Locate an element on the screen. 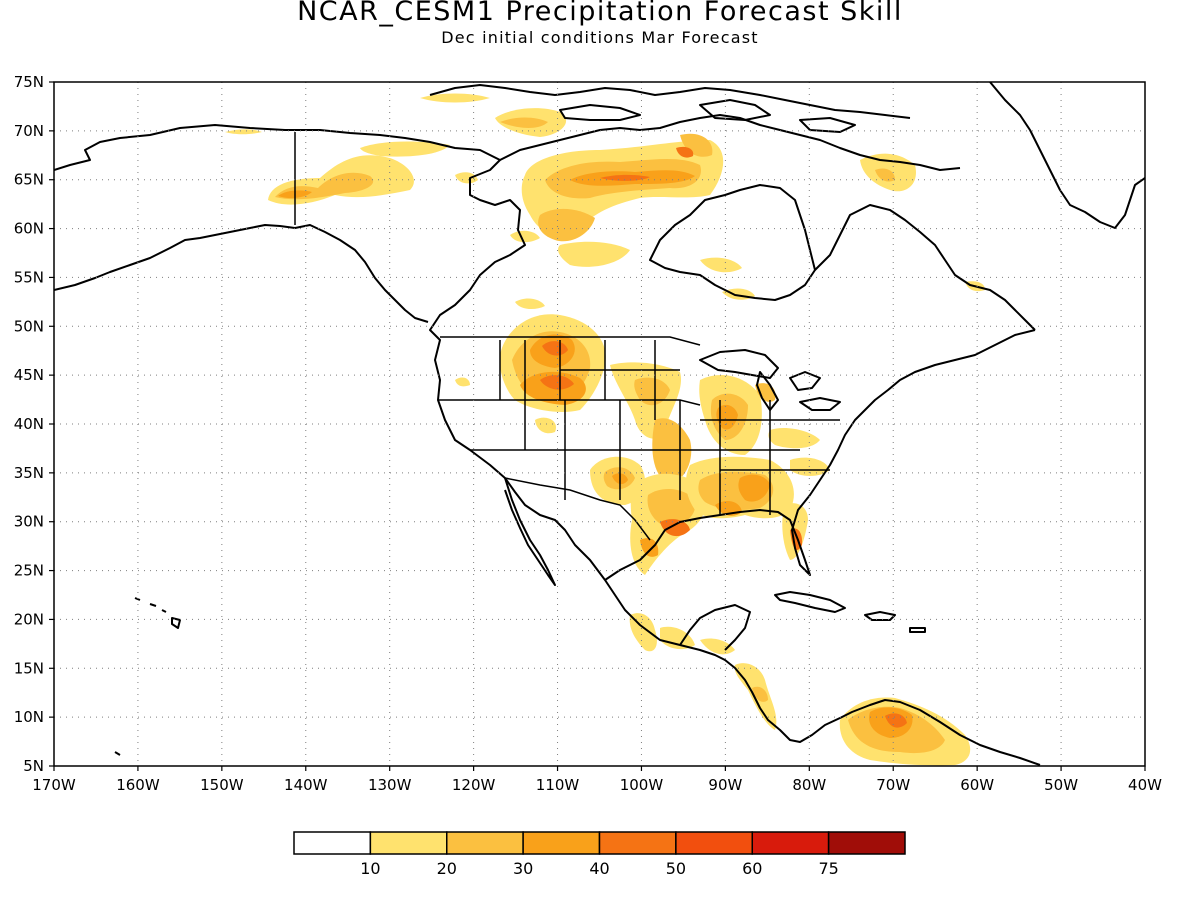  colorbar: 10 20 30 40 50 60 75 is located at coordinates (599, 854).